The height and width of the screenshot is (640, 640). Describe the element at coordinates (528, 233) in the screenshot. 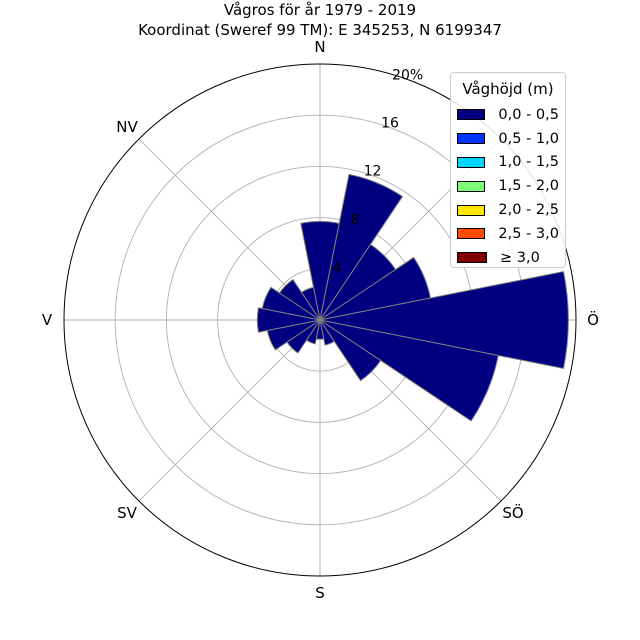

I see `legend-label: 2,5 - 3,0` at that location.